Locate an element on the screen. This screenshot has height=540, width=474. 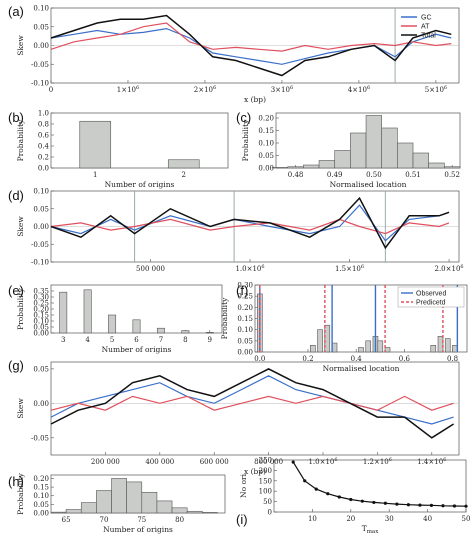
x-tick-label: 8 is located at coordinates (185, 340).